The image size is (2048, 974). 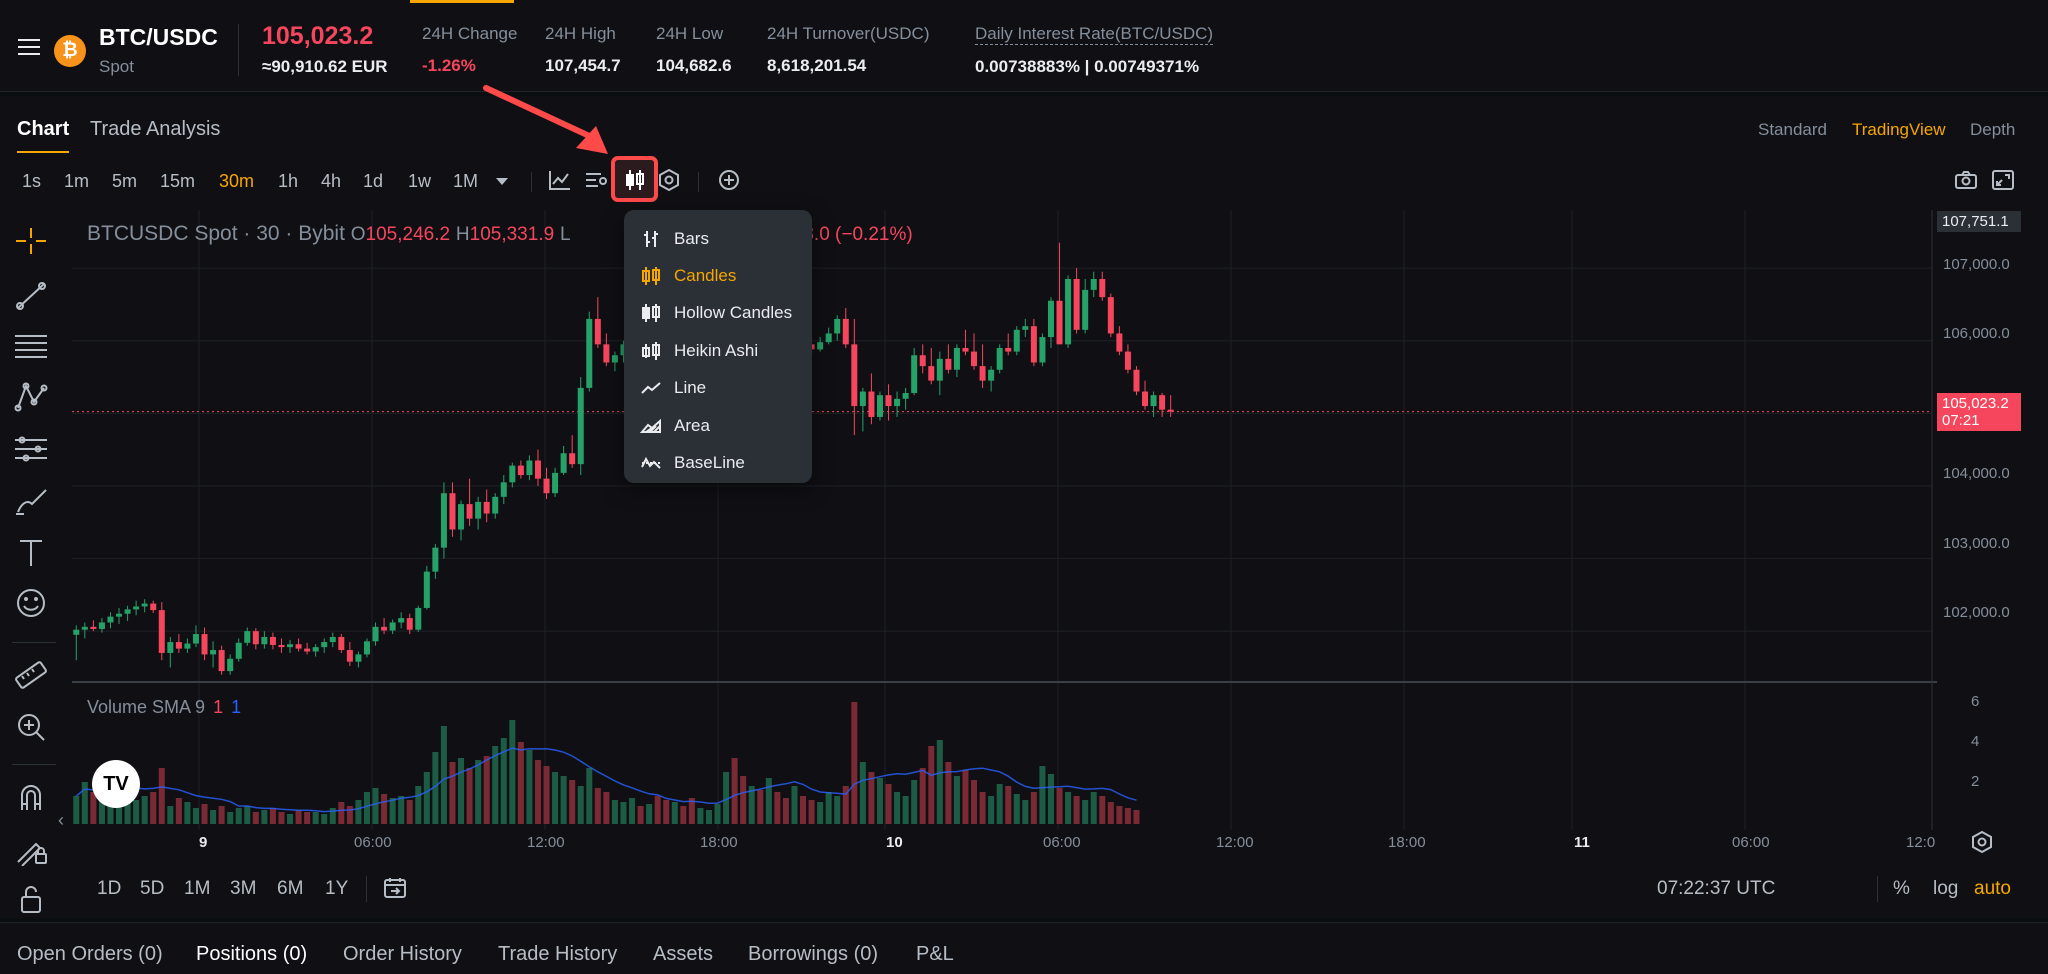 What do you see at coordinates (158, 37) in the screenshot?
I see `pair-name: BTC/USDC` at bounding box center [158, 37].